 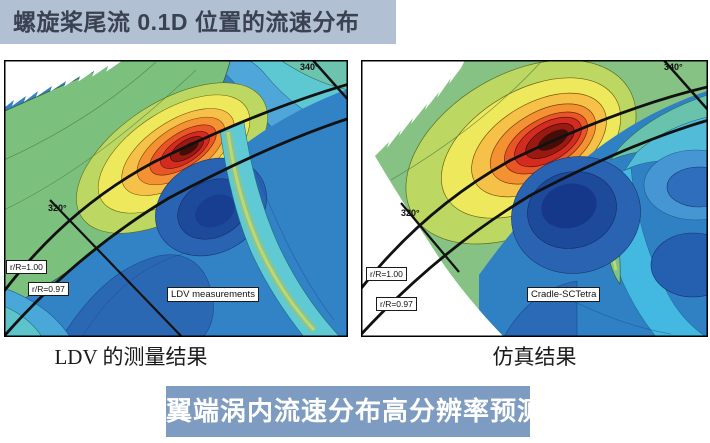 I want to click on footer-banner-text: 翼端涡内流速分布高分辨率预测, so click(x=355, y=411).